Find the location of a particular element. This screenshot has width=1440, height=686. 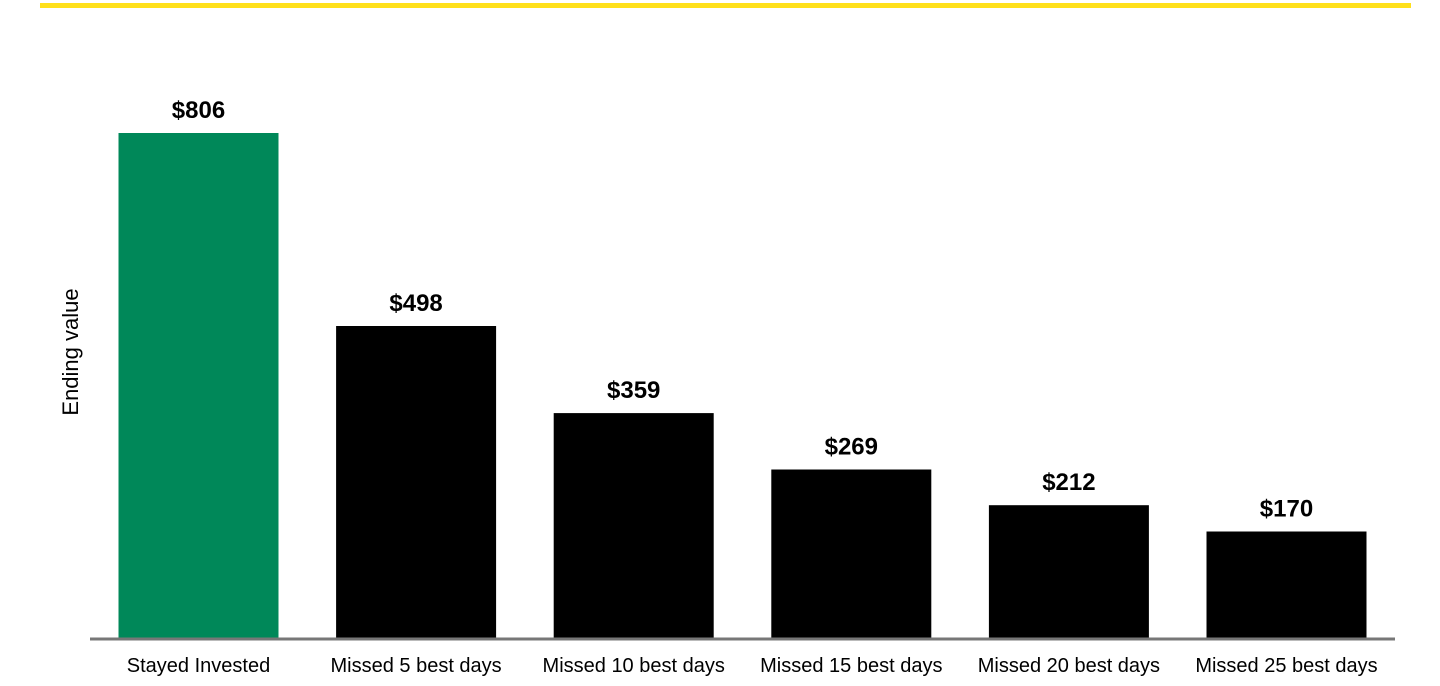

top-accent-rule is located at coordinates (725, 5).